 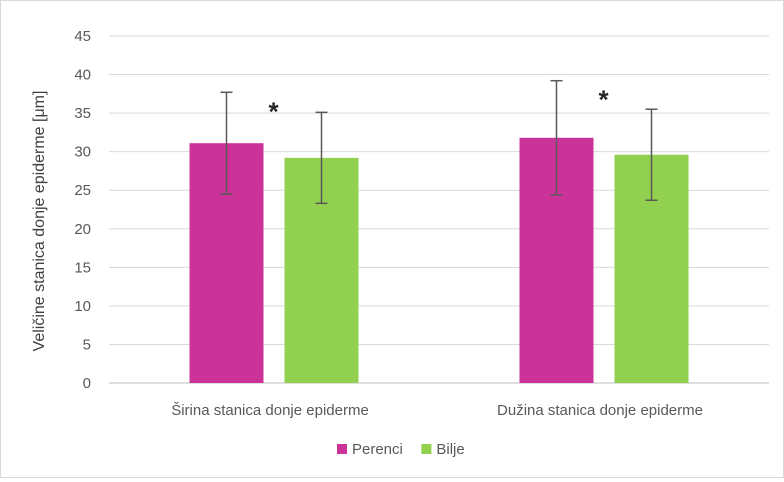 What do you see at coordinates (82, 229) in the screenshot?
I see `y-tick-label: 20` at bounding box center [82, 229].